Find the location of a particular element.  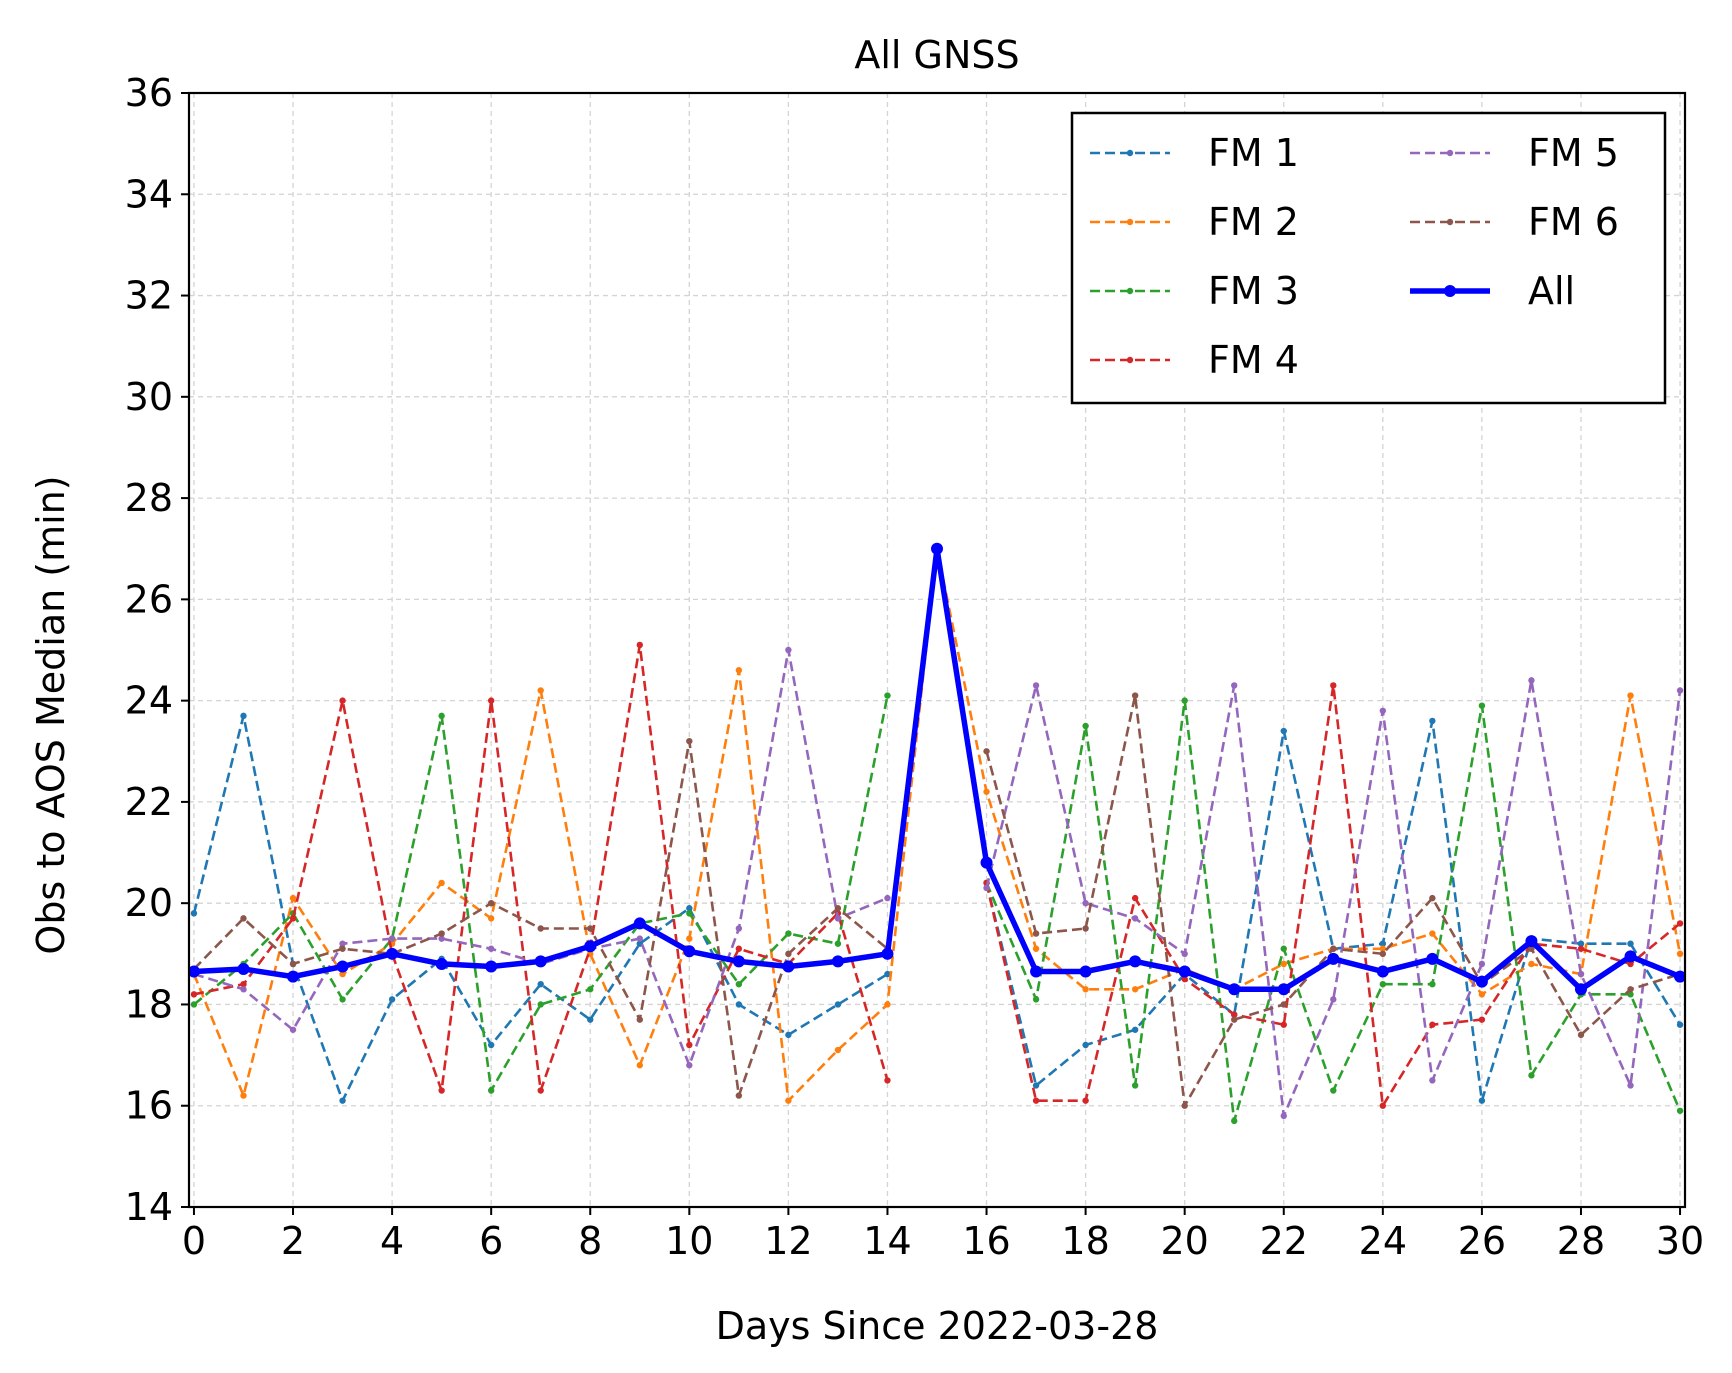

legend-item-fm-5: FM 5 is located at coordinates (1514, 153).